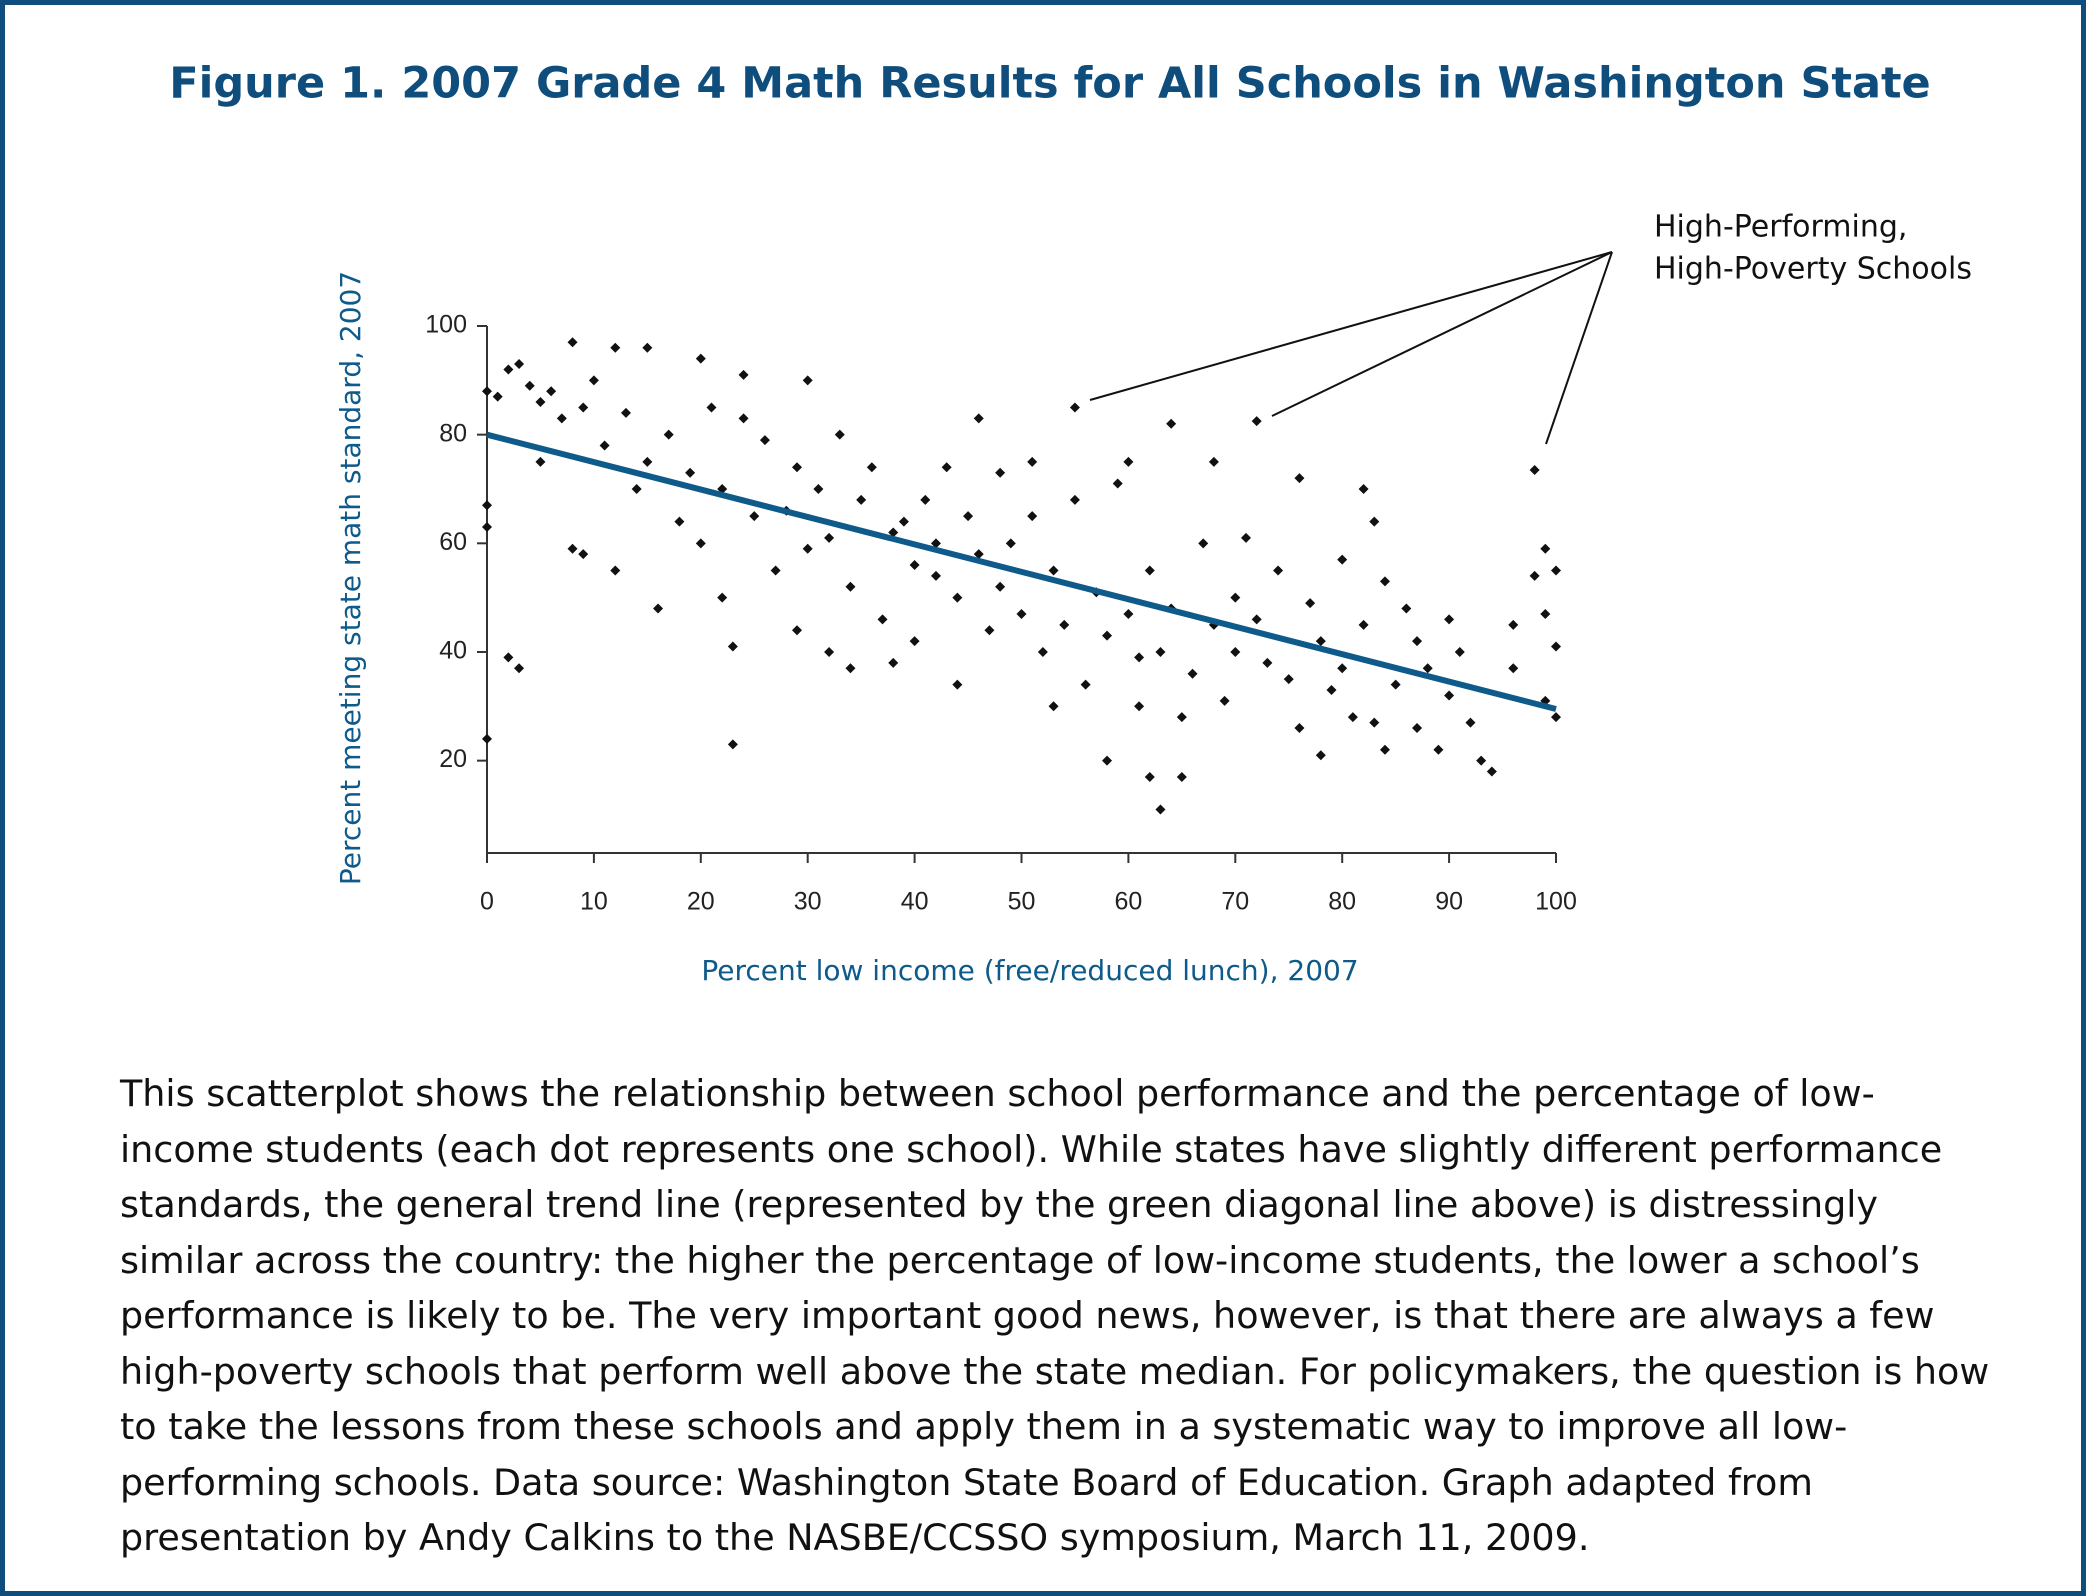 The image size is (2086, 1596). Describe the element at coordinates (701, 902) in the screenshot. I see `x-tick-label: 20` at that location.